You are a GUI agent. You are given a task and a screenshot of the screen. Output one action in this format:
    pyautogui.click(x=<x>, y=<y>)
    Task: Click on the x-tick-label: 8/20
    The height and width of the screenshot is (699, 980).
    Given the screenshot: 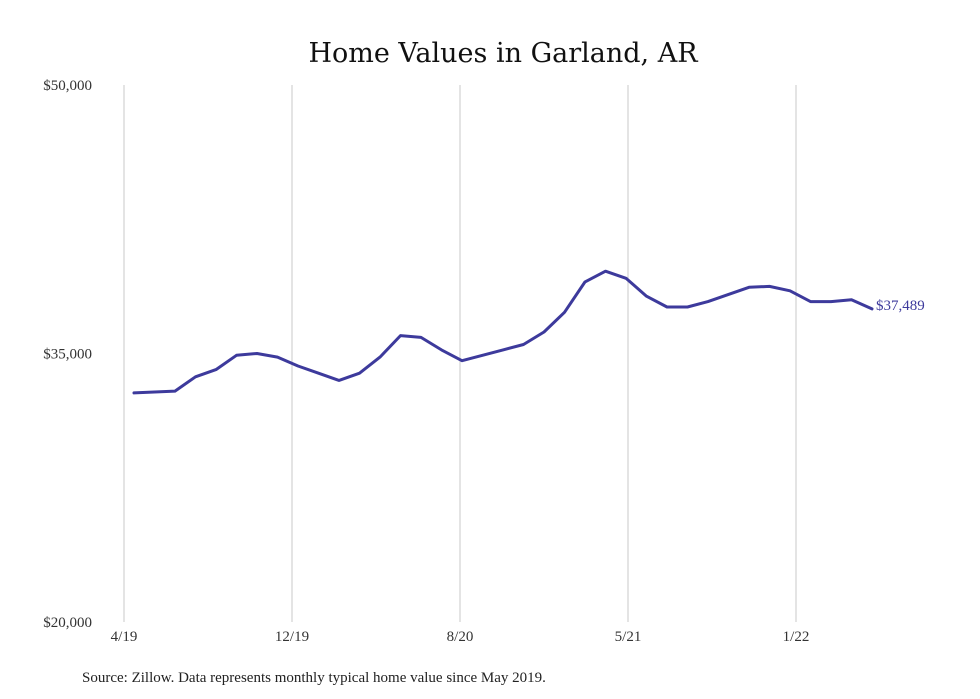 What is the action you would take?
    pyautogui.click(x=460, y=637)
    